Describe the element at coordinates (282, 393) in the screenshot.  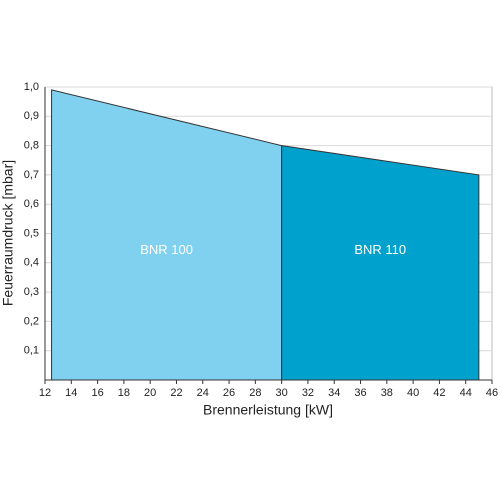
I see `x-tick-label: 30` at that location.